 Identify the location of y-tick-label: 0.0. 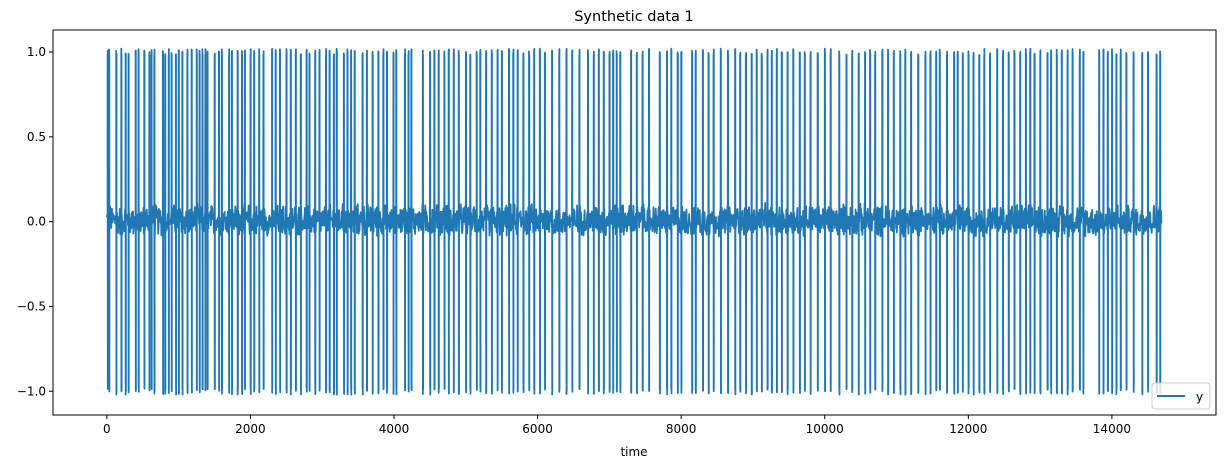
(36, 222).